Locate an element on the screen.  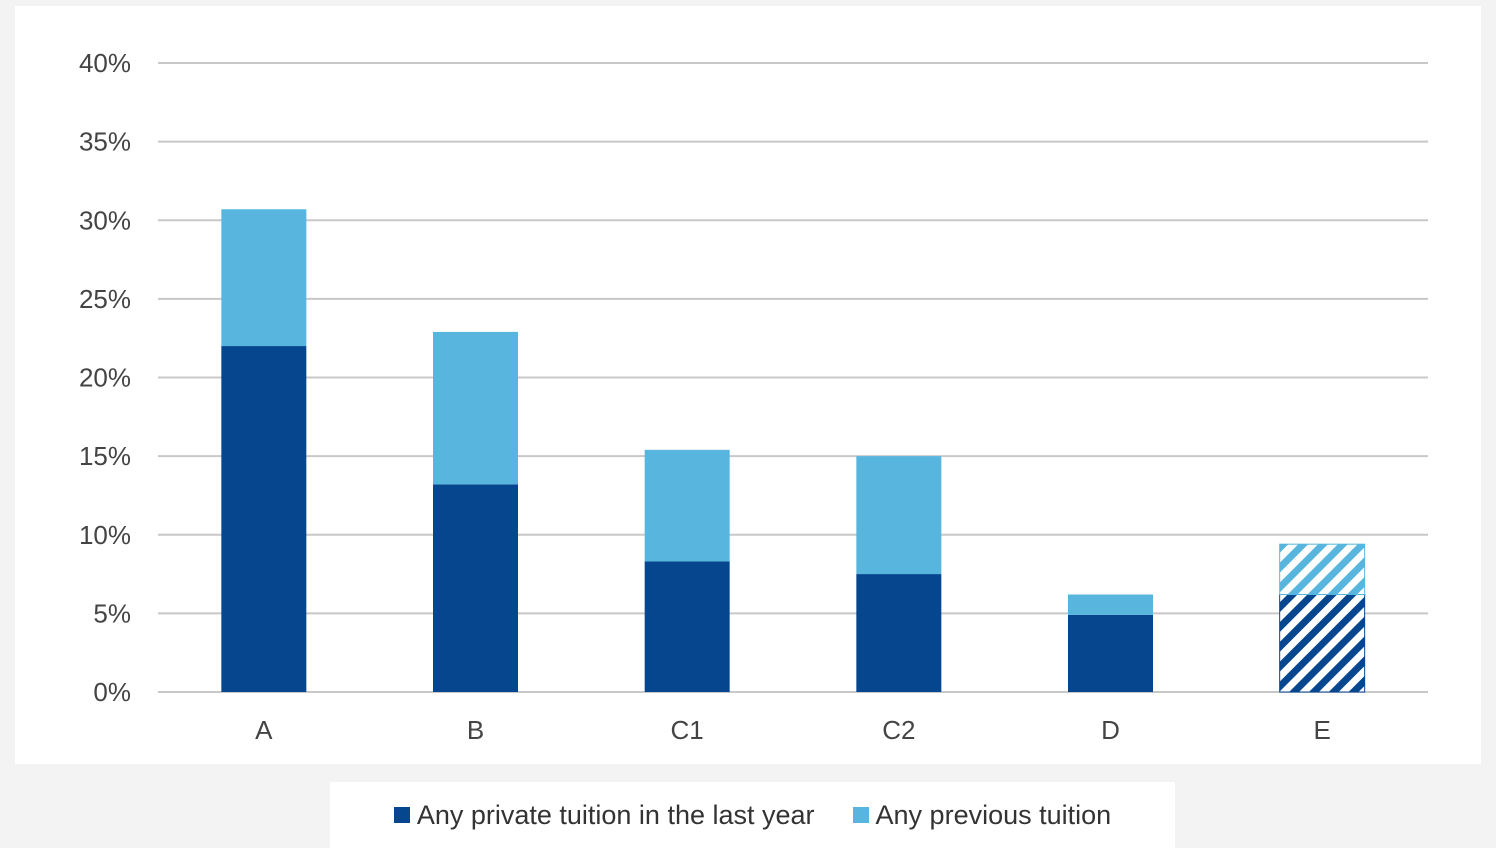
y-tick-label: 15% is located at coordinates (105, 456).